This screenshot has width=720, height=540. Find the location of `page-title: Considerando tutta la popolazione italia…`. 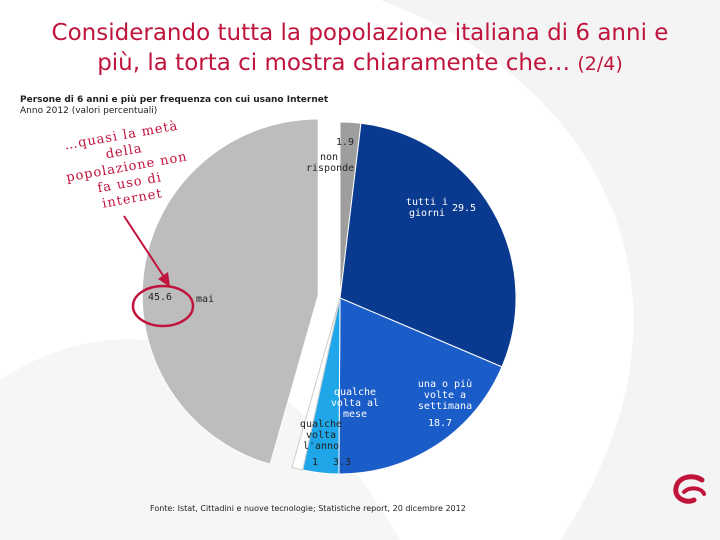

page-title: Considerando tutta la popolazione italia… is located at coordinates (360, 48).